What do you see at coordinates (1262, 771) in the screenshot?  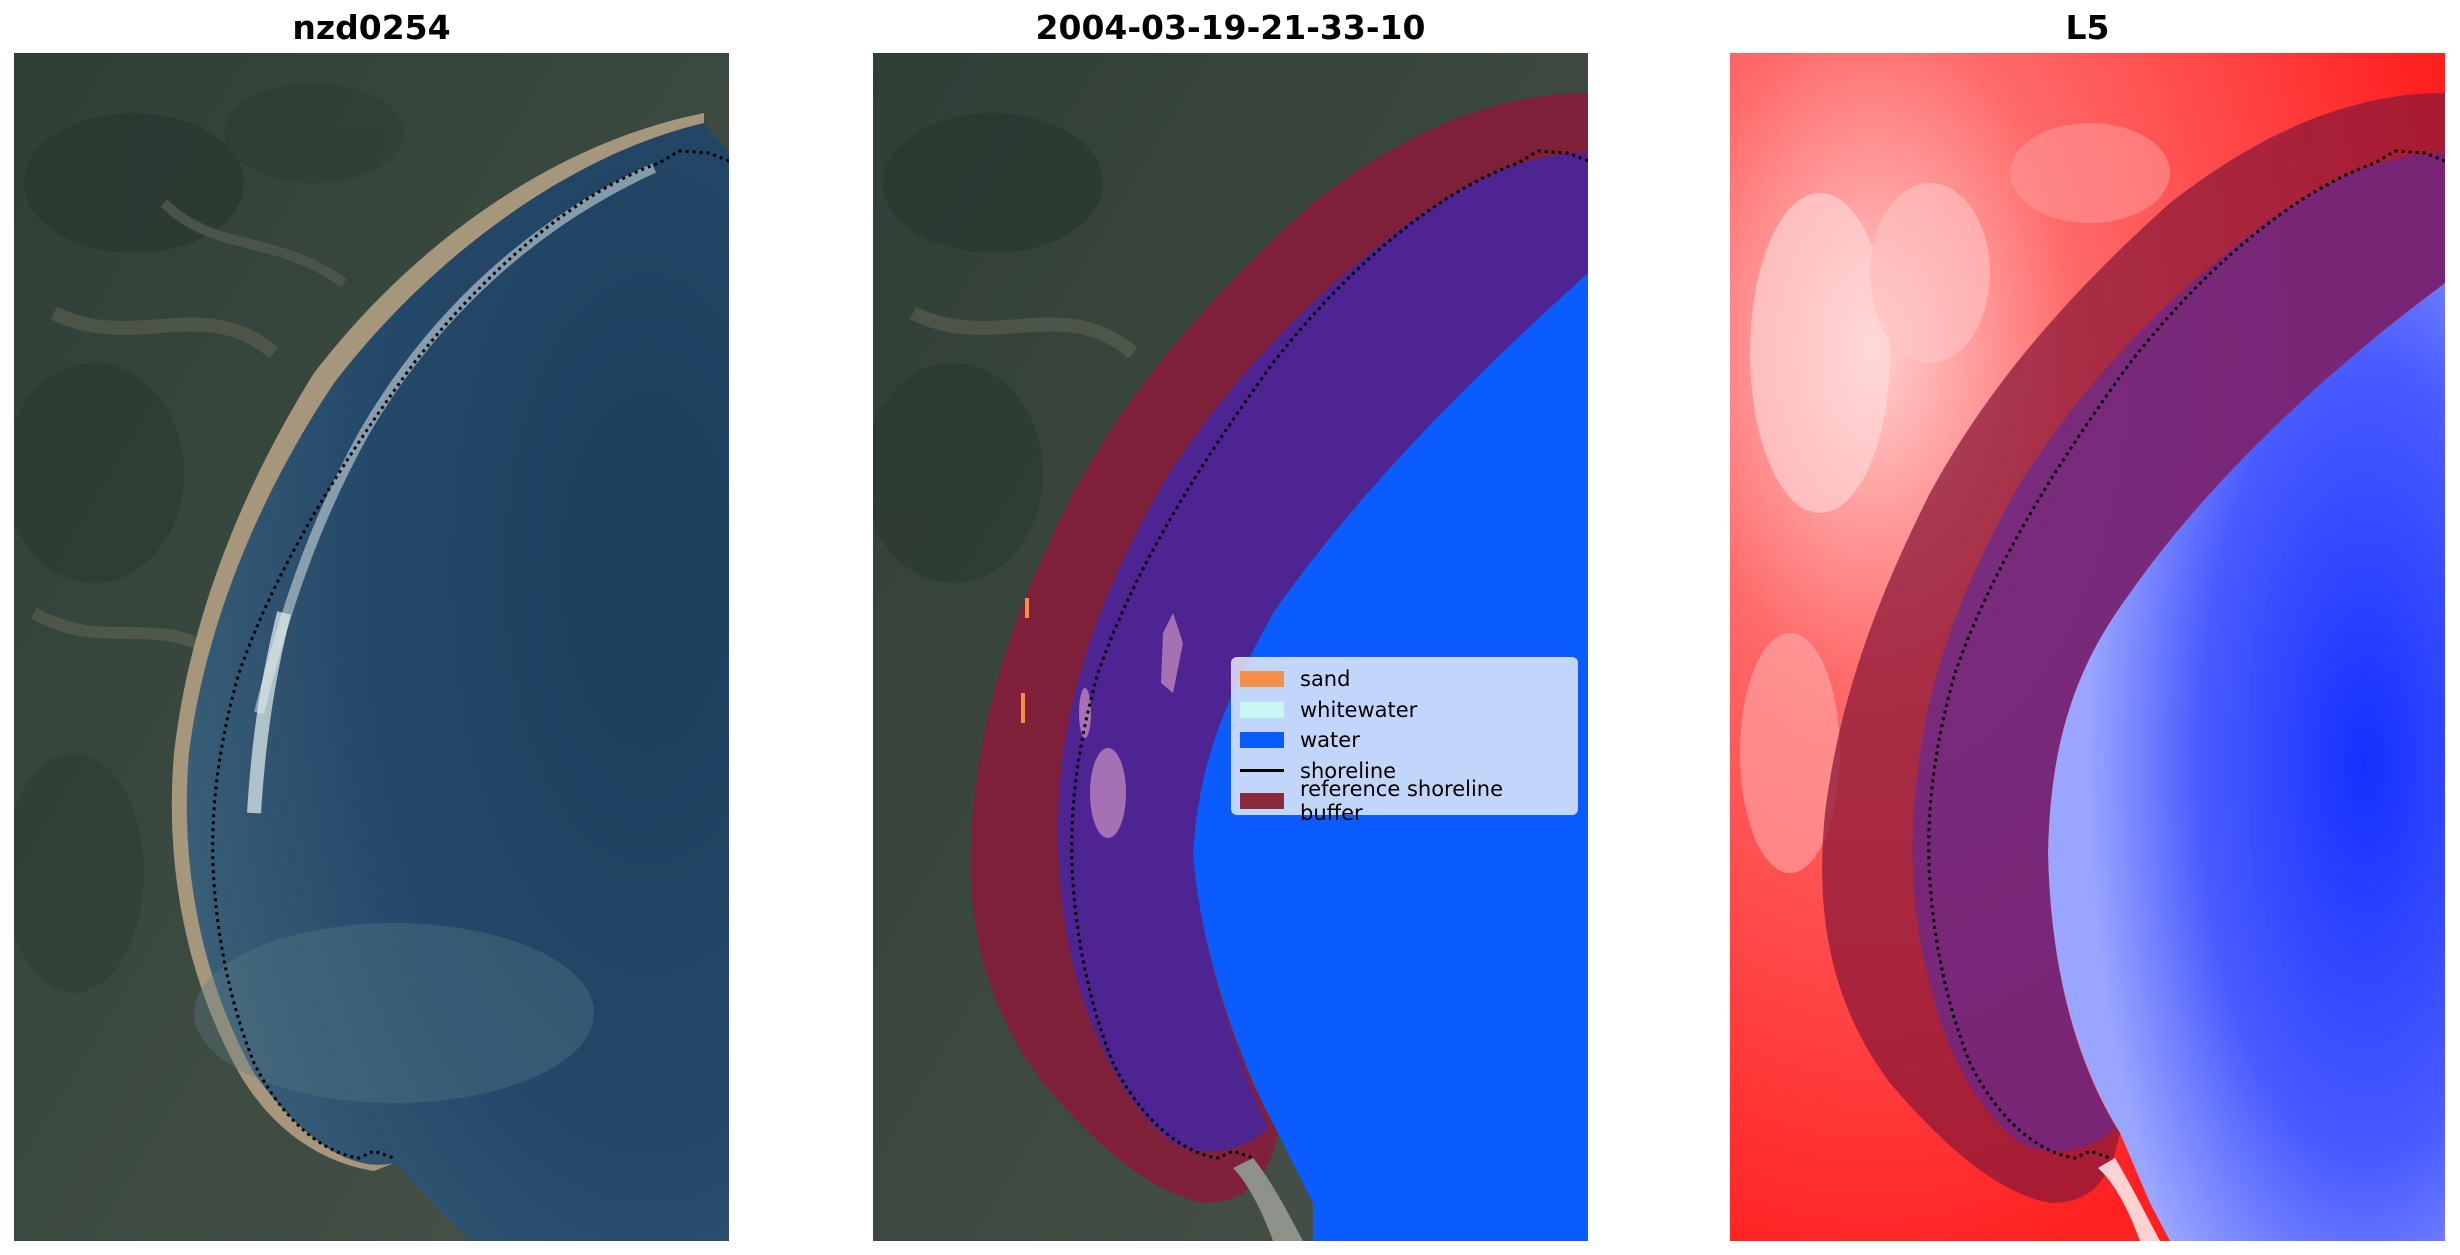 I see `legend-swatch-shoreline` at bounding box center [1262, 771].